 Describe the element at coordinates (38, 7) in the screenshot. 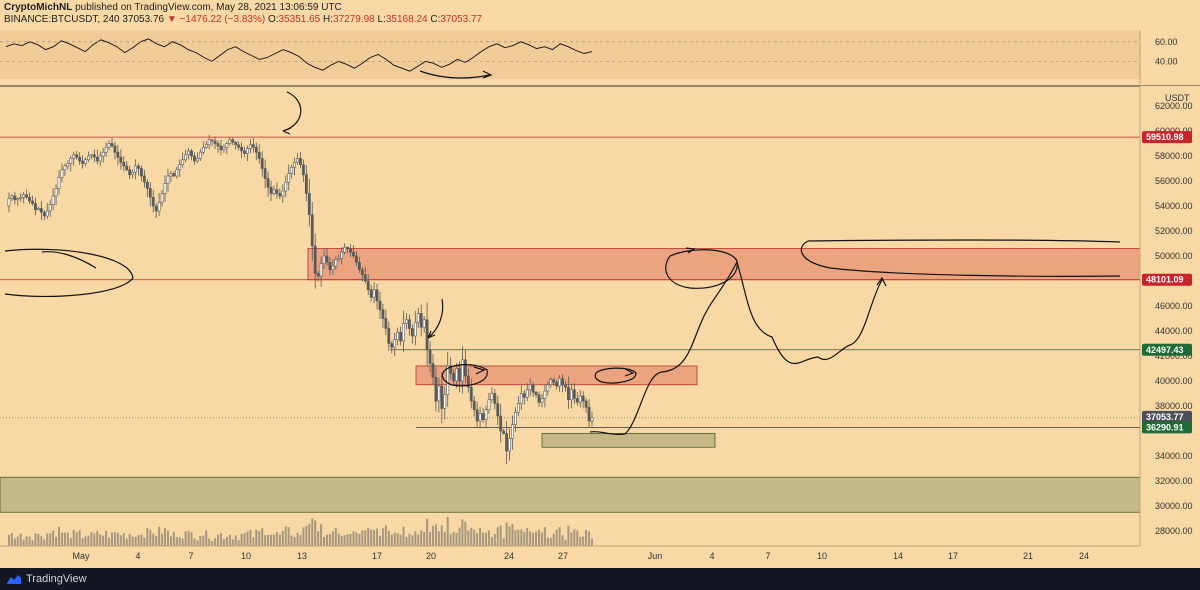

I see `publisher-name: CryptoMichNL` at that location.